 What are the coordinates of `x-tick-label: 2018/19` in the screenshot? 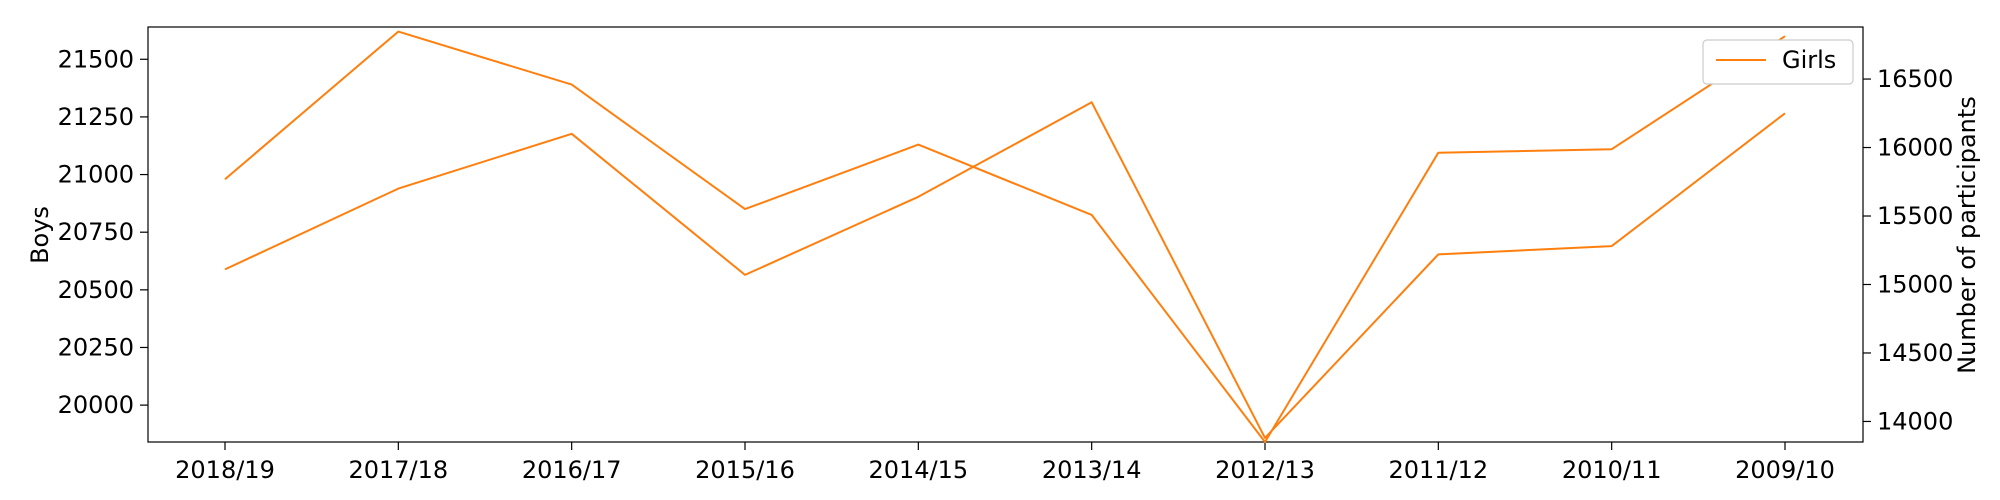 It's located at (225, 470).